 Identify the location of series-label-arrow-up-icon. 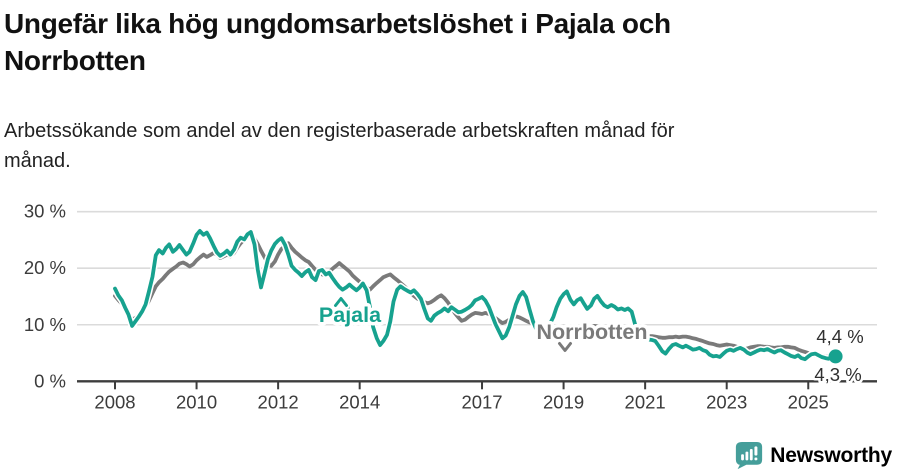
(341, 302).